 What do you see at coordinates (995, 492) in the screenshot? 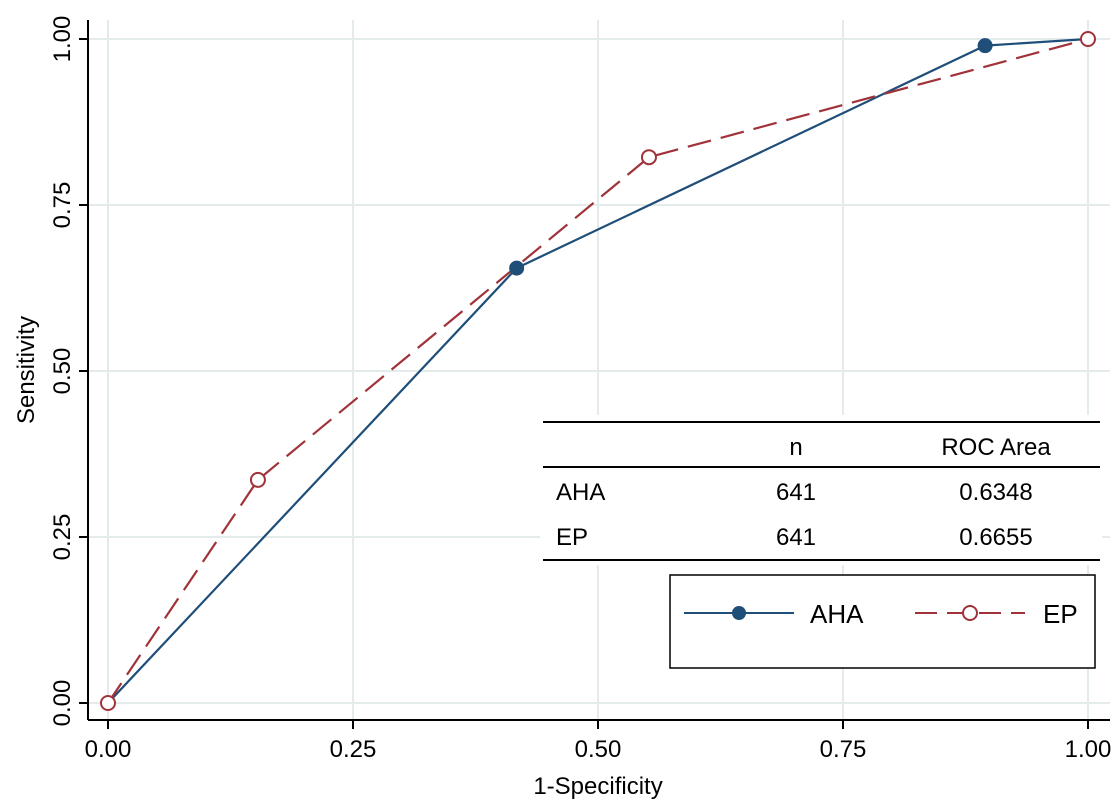
I see `table-row-aha-roc: 0.6348` at bounding box center [995, 492].